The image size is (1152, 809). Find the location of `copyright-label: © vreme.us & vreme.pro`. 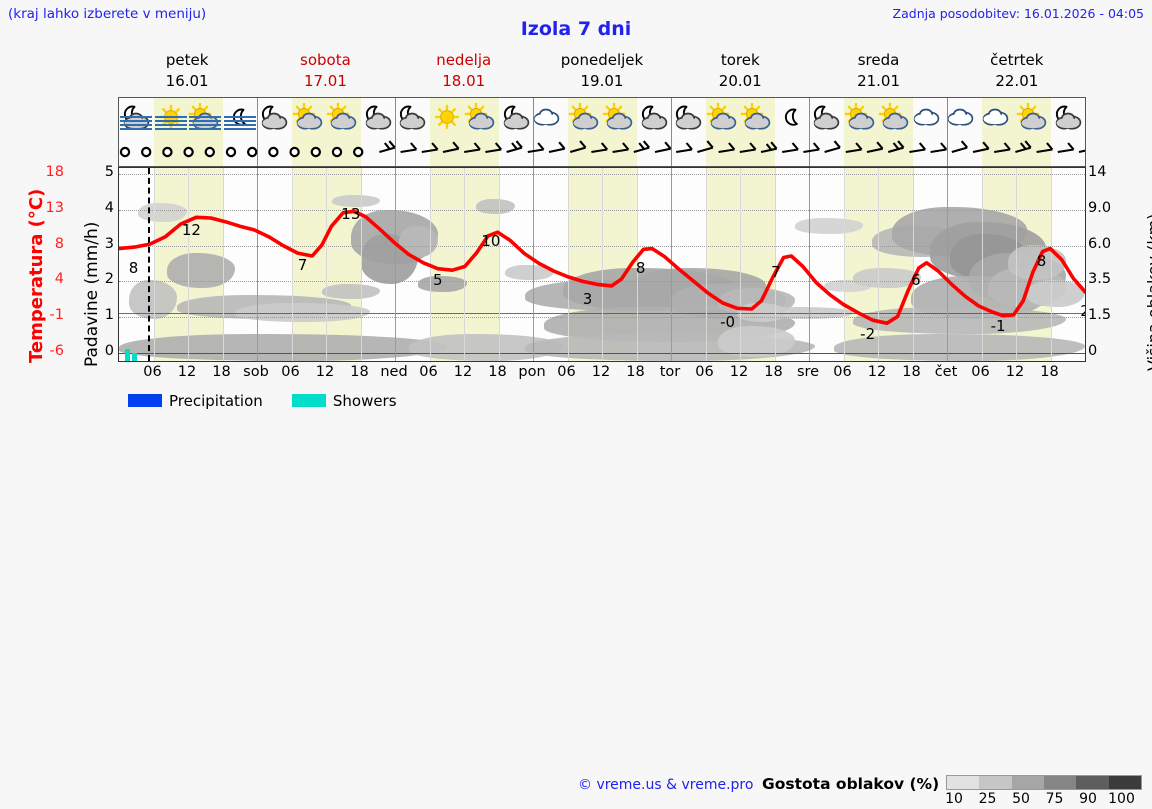

copyright-label: © vreme.us & vreme.pro is located at coordinates (666, 785).